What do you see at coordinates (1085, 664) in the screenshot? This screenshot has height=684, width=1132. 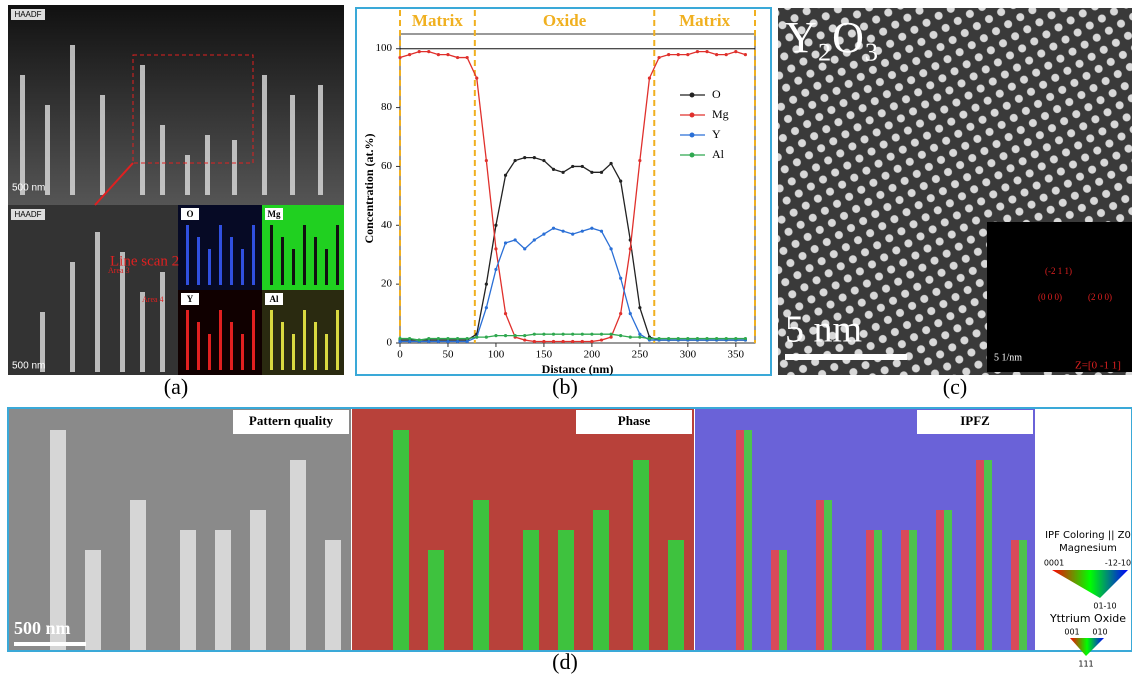 I see `key: 111` at bounding box center [1085, 664].